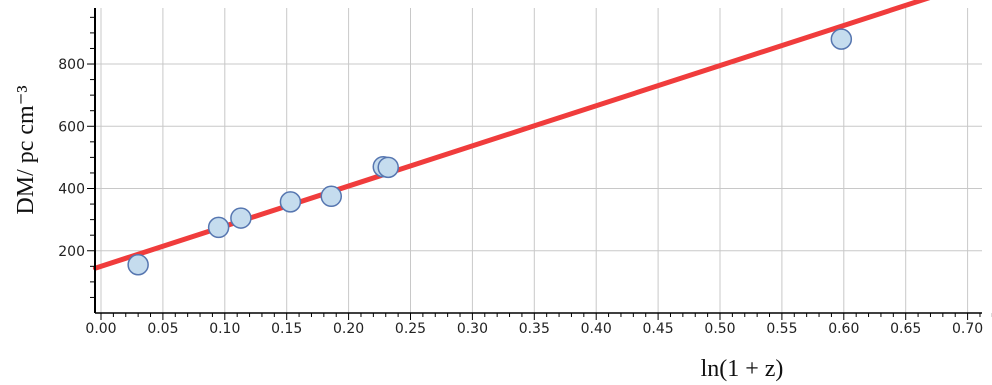  Describe the element at coordinates (658, 329) in the screenshot. I see `x-tick-label: 0.45` at that location.